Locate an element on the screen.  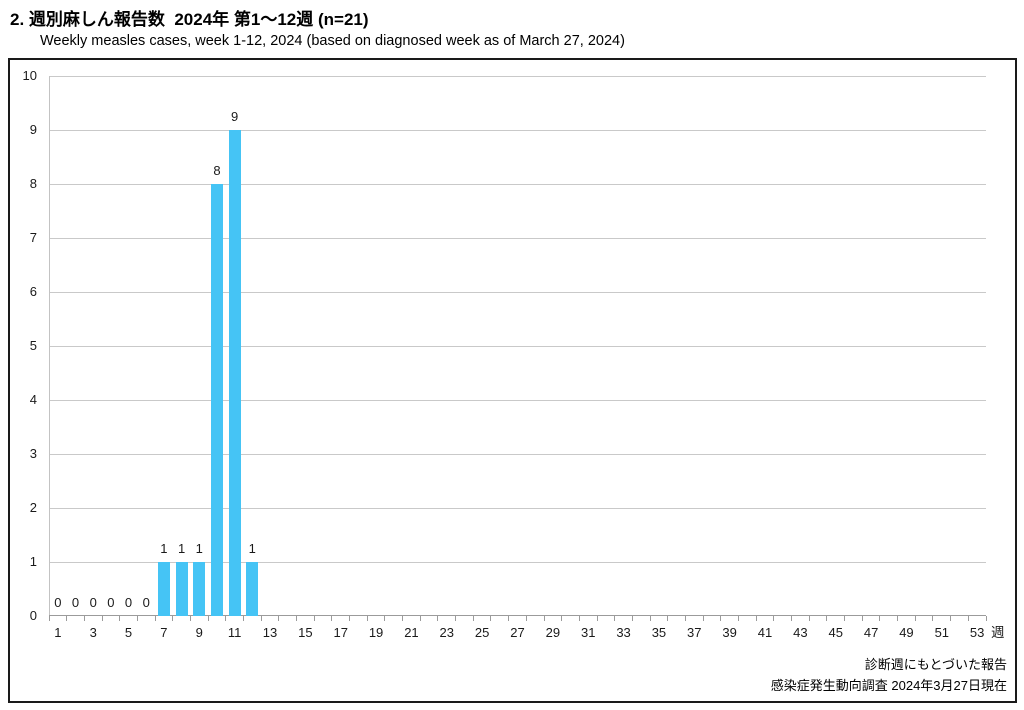
x-axis-line is located at coordinates (517, 615).